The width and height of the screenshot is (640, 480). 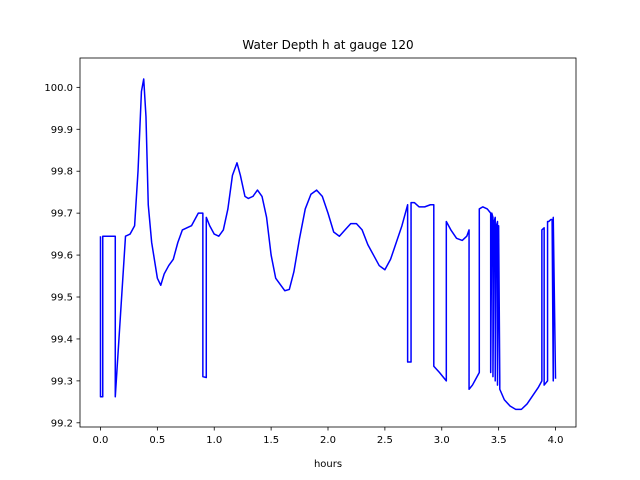 What do you see at coordinates (62, 423) in the screenshot?
I see `y-tick-label: 99.2` at bounding box center [62, 423].